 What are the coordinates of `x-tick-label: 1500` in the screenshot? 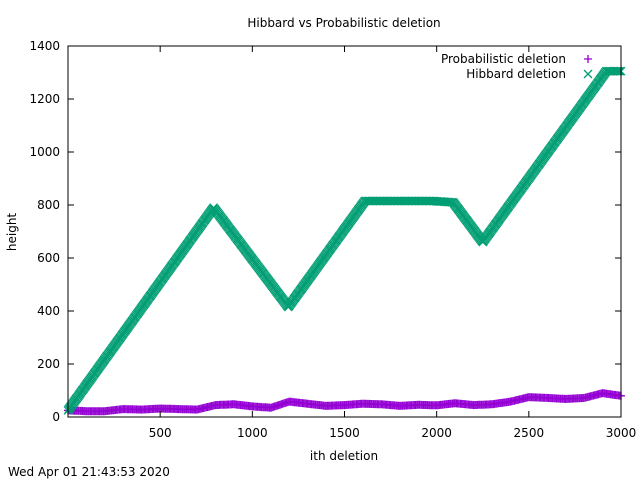 It's located at (344, 433).